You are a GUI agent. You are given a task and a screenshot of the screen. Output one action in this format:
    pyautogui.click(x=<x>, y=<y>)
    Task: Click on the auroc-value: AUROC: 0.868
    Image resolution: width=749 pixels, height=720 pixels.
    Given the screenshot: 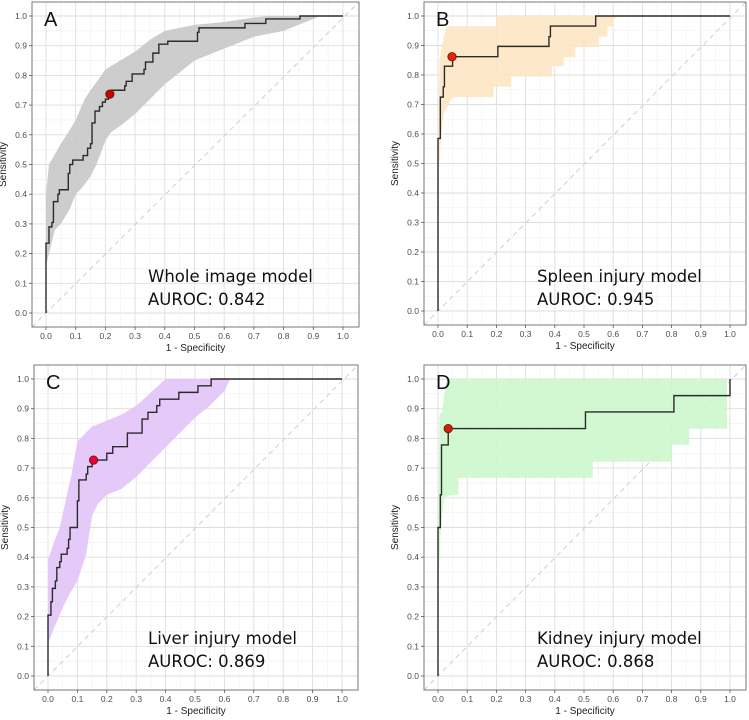 What is the action you would take?
    pyautogui.click(x=595, y=661)
    